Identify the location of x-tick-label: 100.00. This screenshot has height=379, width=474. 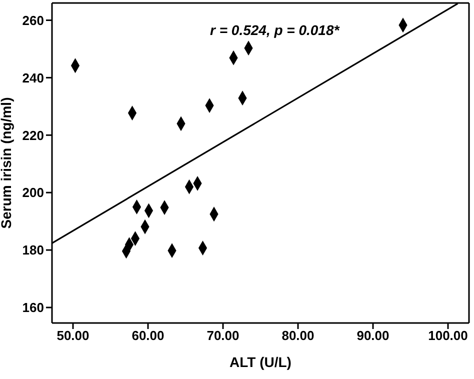
(448, 336).